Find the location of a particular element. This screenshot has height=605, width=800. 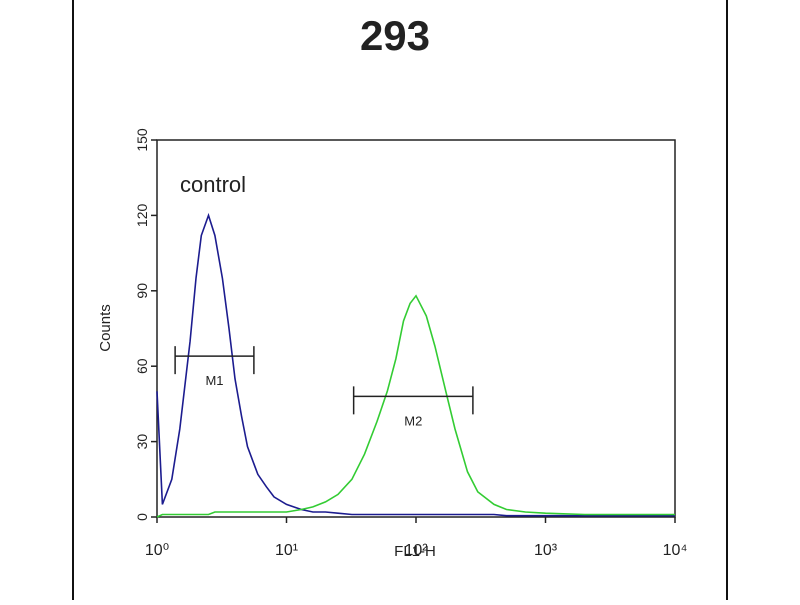

x-tick-label: 10³ is located at coordinates (546, 550).